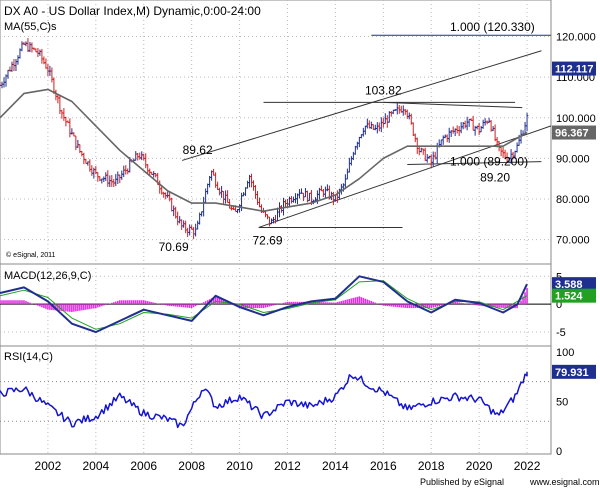 The height and width of the screenshot is (490, 600). I want to click on price-tick-label: 80.000, so click(573, 200).